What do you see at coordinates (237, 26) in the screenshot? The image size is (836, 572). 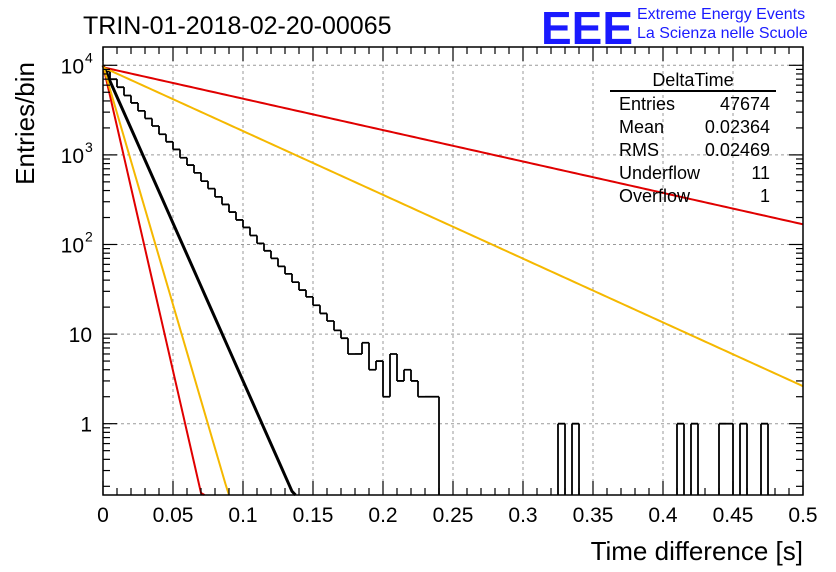 I see `run-title: TRIN-01-2018-02-20-00065` at bounding box center [237, 26].